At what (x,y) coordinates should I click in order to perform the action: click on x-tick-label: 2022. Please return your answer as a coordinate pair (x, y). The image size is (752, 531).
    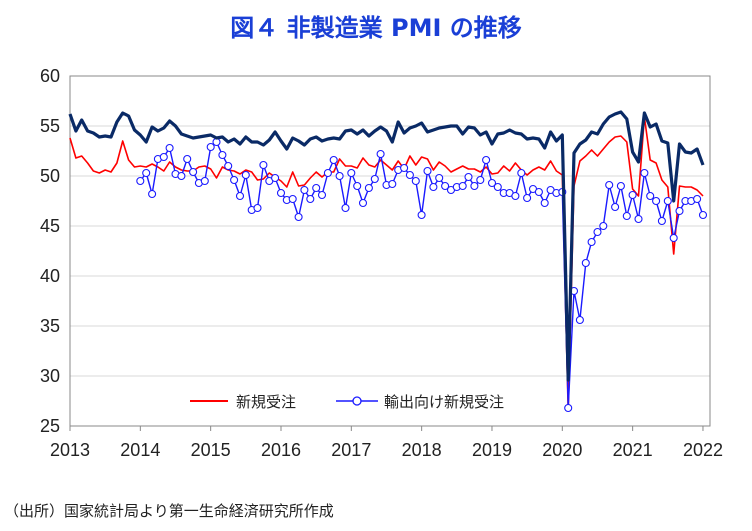
    Looking at the image, I should click on (703, 450).